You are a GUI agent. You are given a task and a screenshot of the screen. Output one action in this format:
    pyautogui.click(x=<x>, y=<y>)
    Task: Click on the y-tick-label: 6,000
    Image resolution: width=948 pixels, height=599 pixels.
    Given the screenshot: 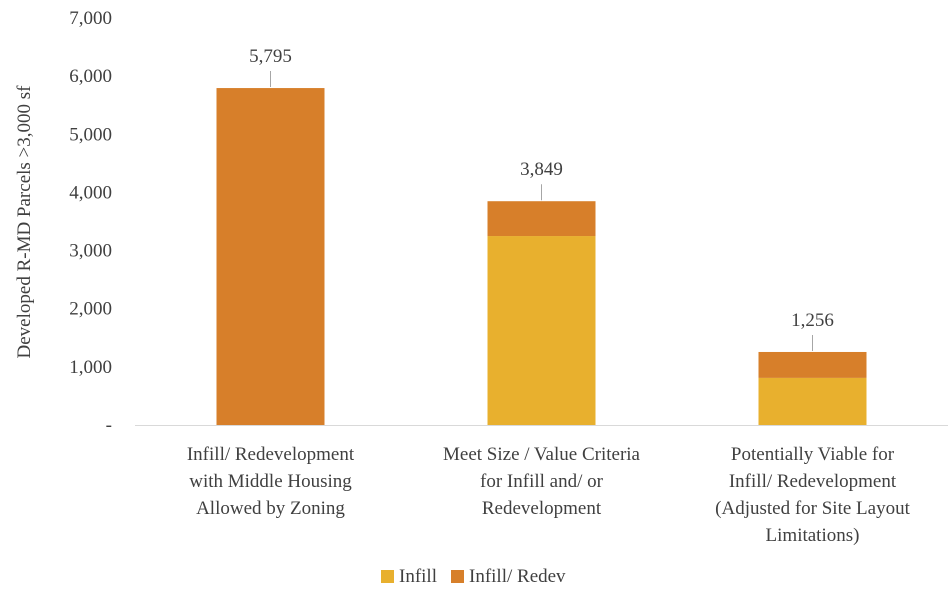 What is the action you would take?
    pyautogui.click(x=90, y=76)
    